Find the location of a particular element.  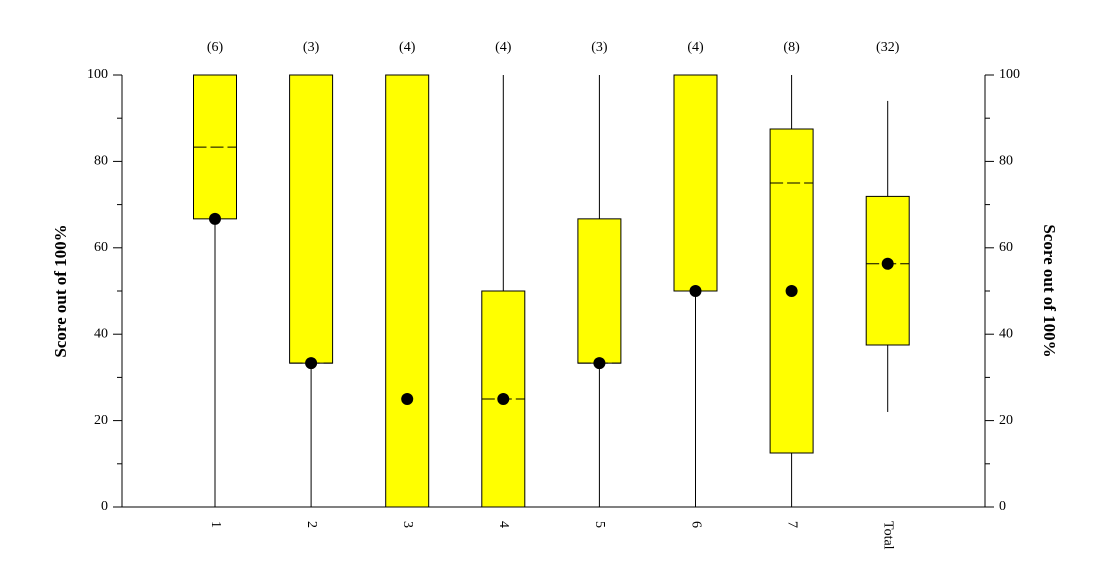

y2-tick-label: 80 is located at coordinates (1006, 161).